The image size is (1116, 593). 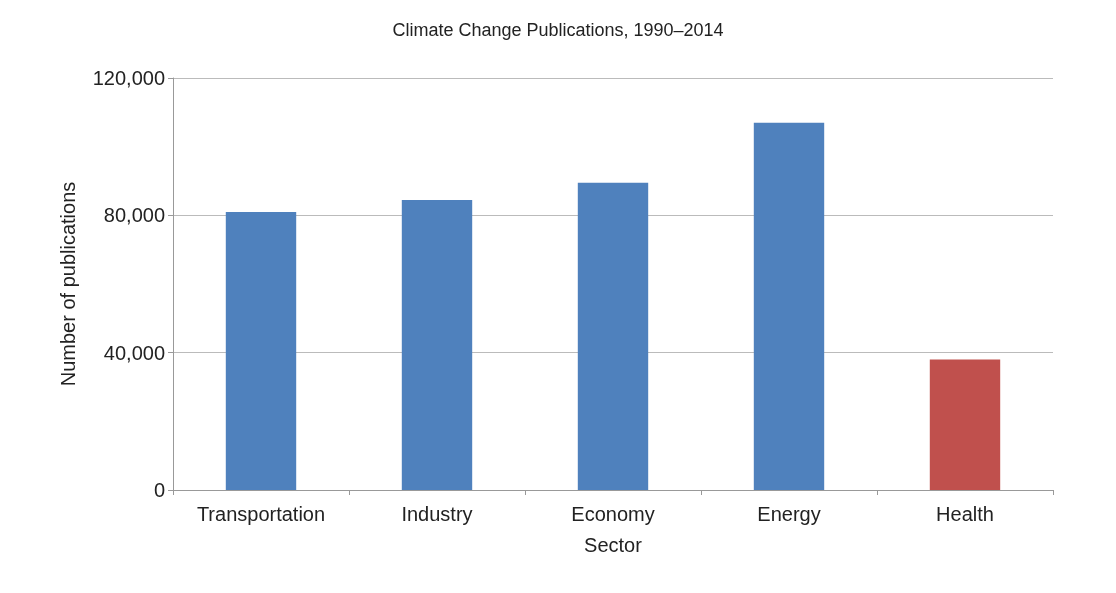 I want to click on y-axis-title: Number of publications, so click(x=68, y=284).